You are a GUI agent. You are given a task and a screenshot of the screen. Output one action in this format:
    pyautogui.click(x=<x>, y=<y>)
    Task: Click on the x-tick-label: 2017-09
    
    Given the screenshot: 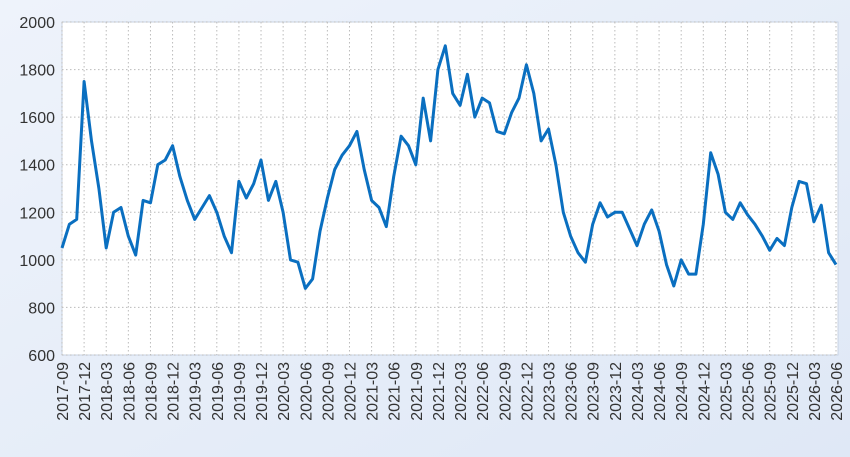 What is the action you would take?
    pyautogui.click(x=63, y=391)
    